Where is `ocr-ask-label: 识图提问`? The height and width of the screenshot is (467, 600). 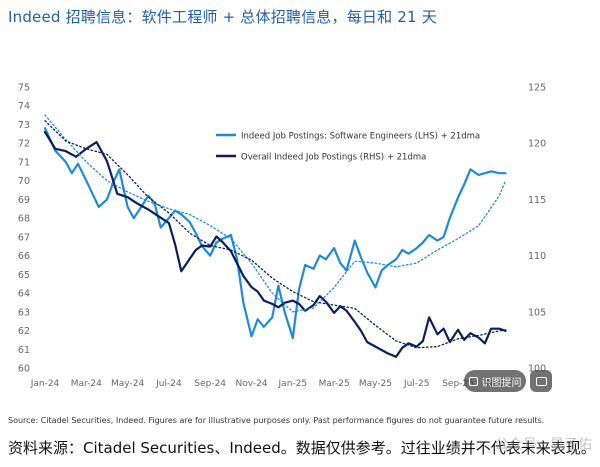 ocr-ask-label: 识图提问 is located at coordinates (501, 383).